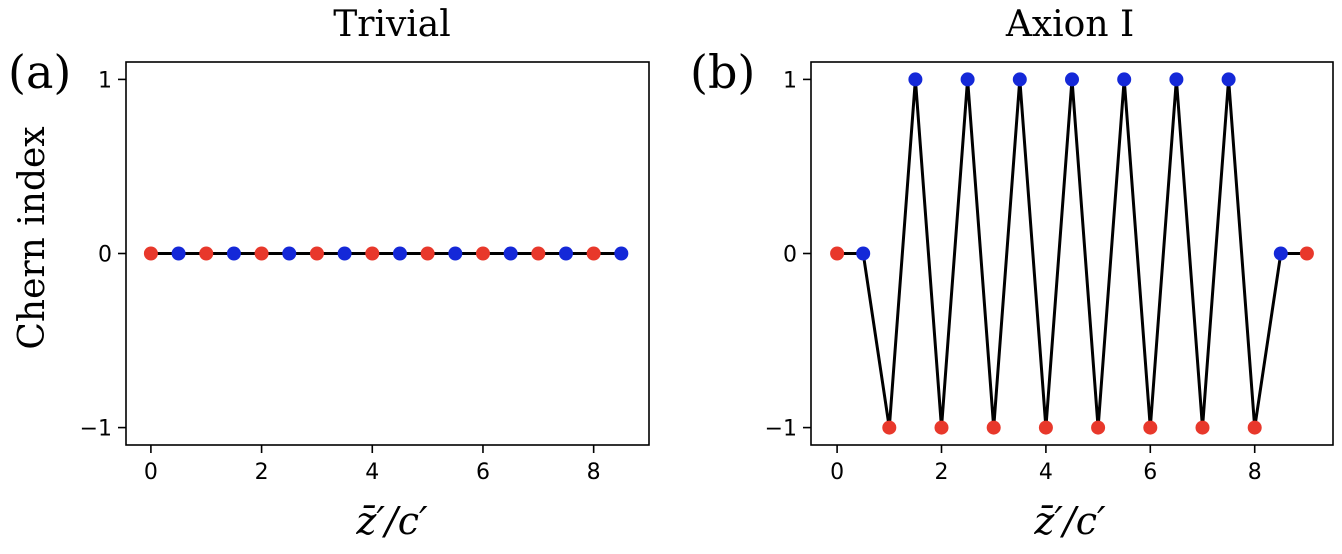 The height and width of the screenshot is (554, 1342). What do you see at coordinates (32, 237) in the screenshot?
I see `y-axis-label: Chern index` at bounding box center [32, 237].